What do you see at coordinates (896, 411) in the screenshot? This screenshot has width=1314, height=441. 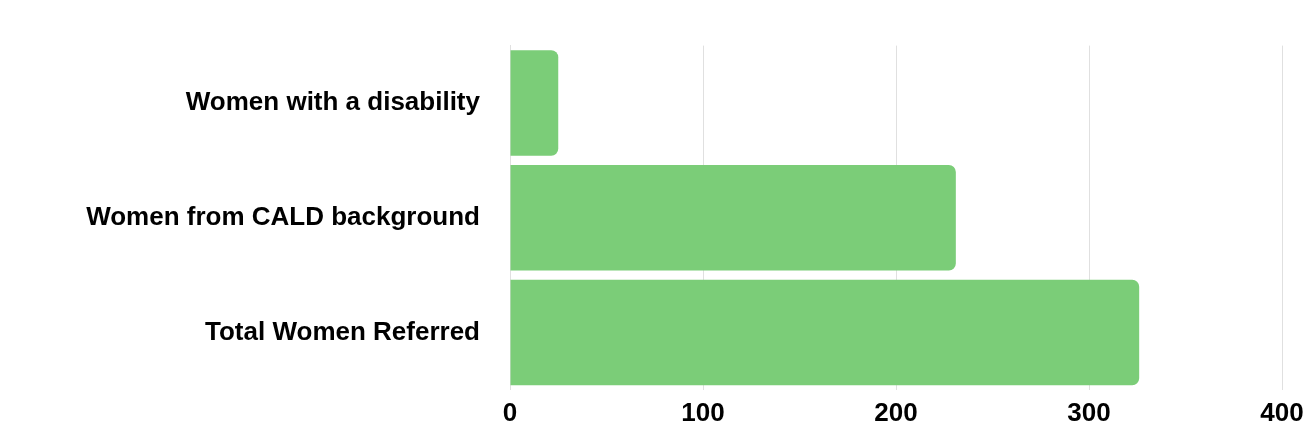 I see `x-tick-label: 200` at bounding box center [896, 411].